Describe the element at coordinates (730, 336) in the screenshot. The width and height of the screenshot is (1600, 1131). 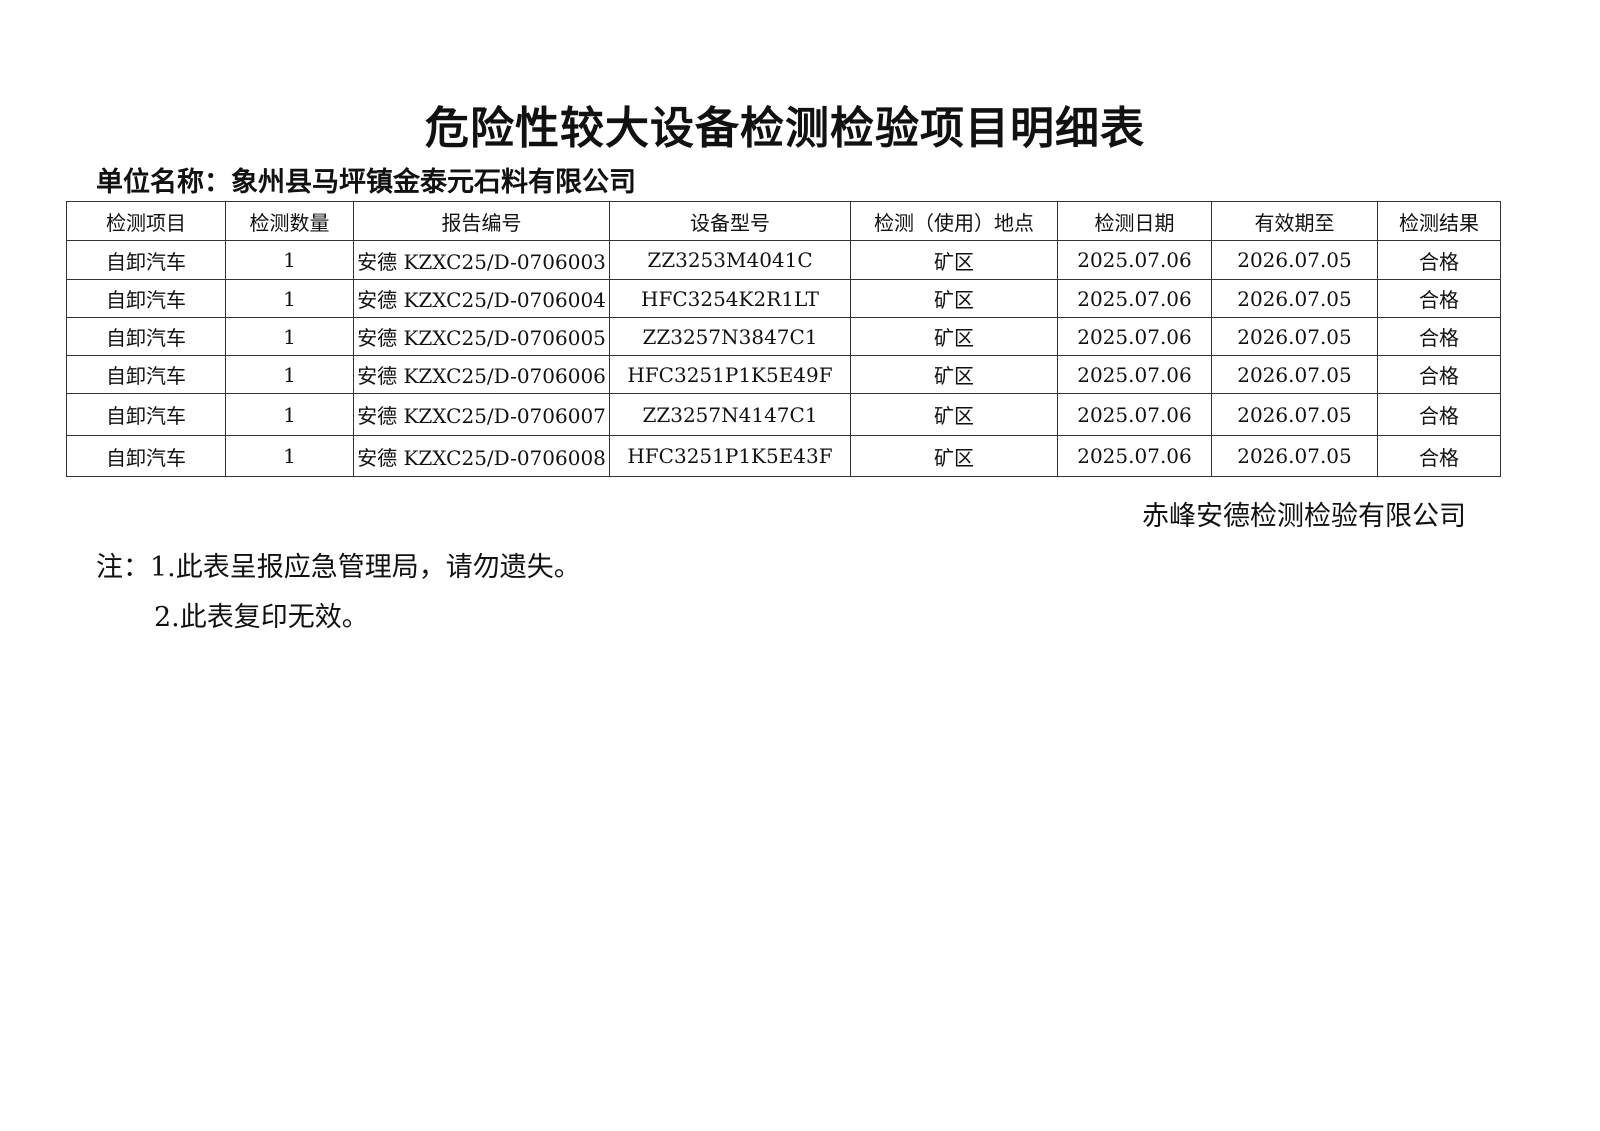
I see `table-cell: ZZ3257N3847C1` at that location.